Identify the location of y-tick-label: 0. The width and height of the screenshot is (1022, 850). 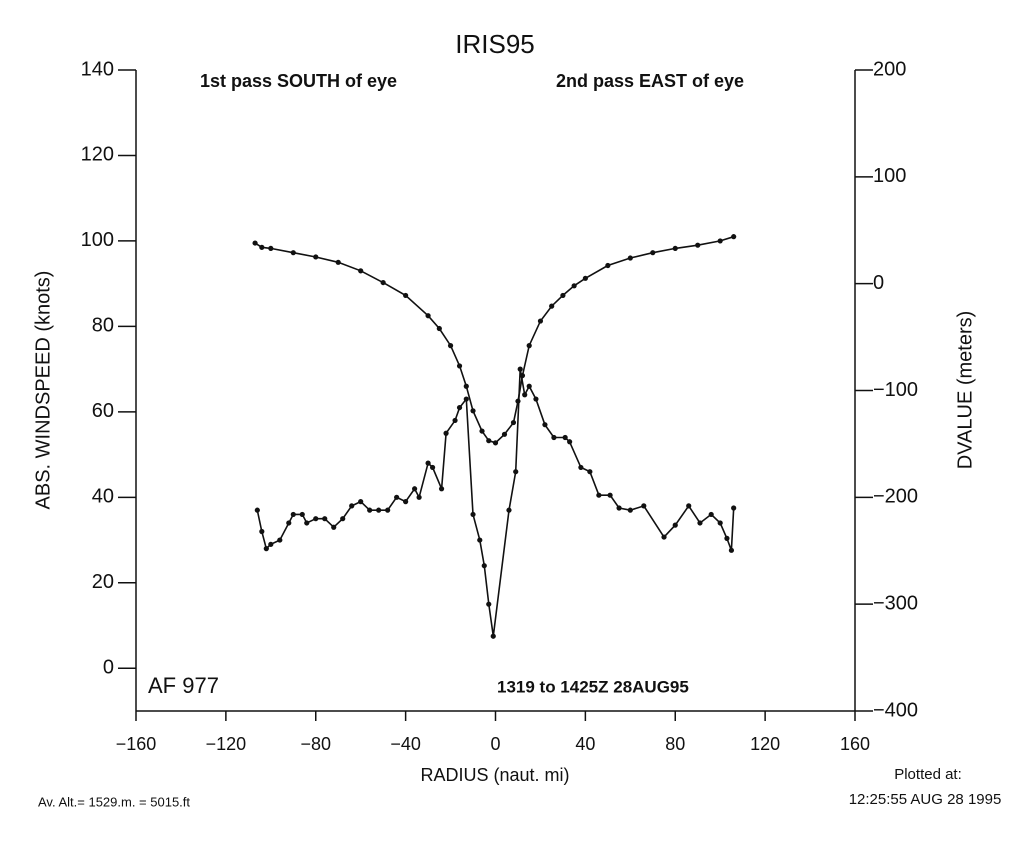
(108, 668).